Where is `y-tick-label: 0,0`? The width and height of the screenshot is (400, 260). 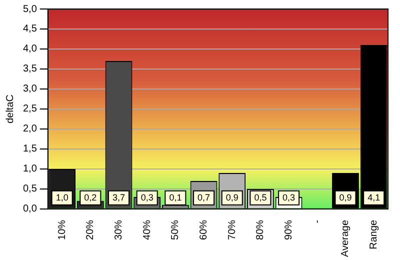
y-tick-label: 0,0 is located at coordinates (30, 209).